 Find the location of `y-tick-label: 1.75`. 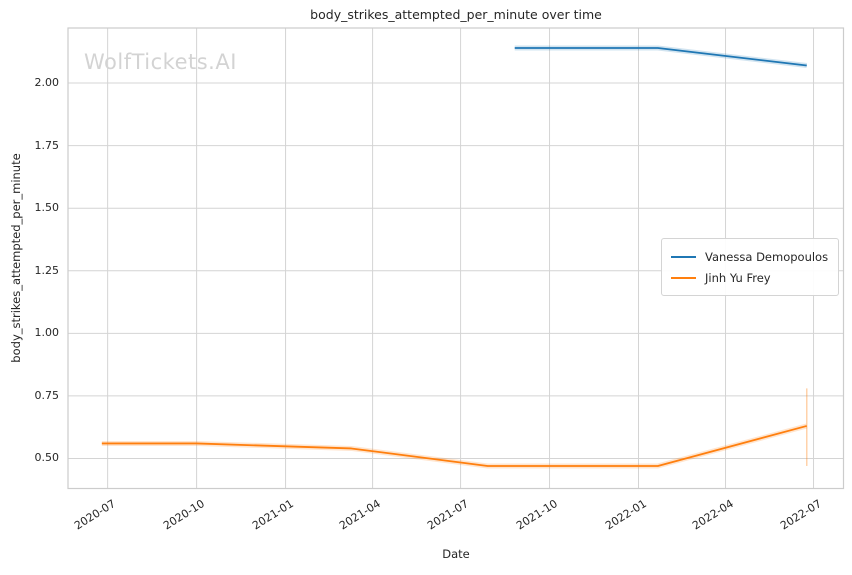

y-tick-label: 1.75 is located at coordinates (47, 145).